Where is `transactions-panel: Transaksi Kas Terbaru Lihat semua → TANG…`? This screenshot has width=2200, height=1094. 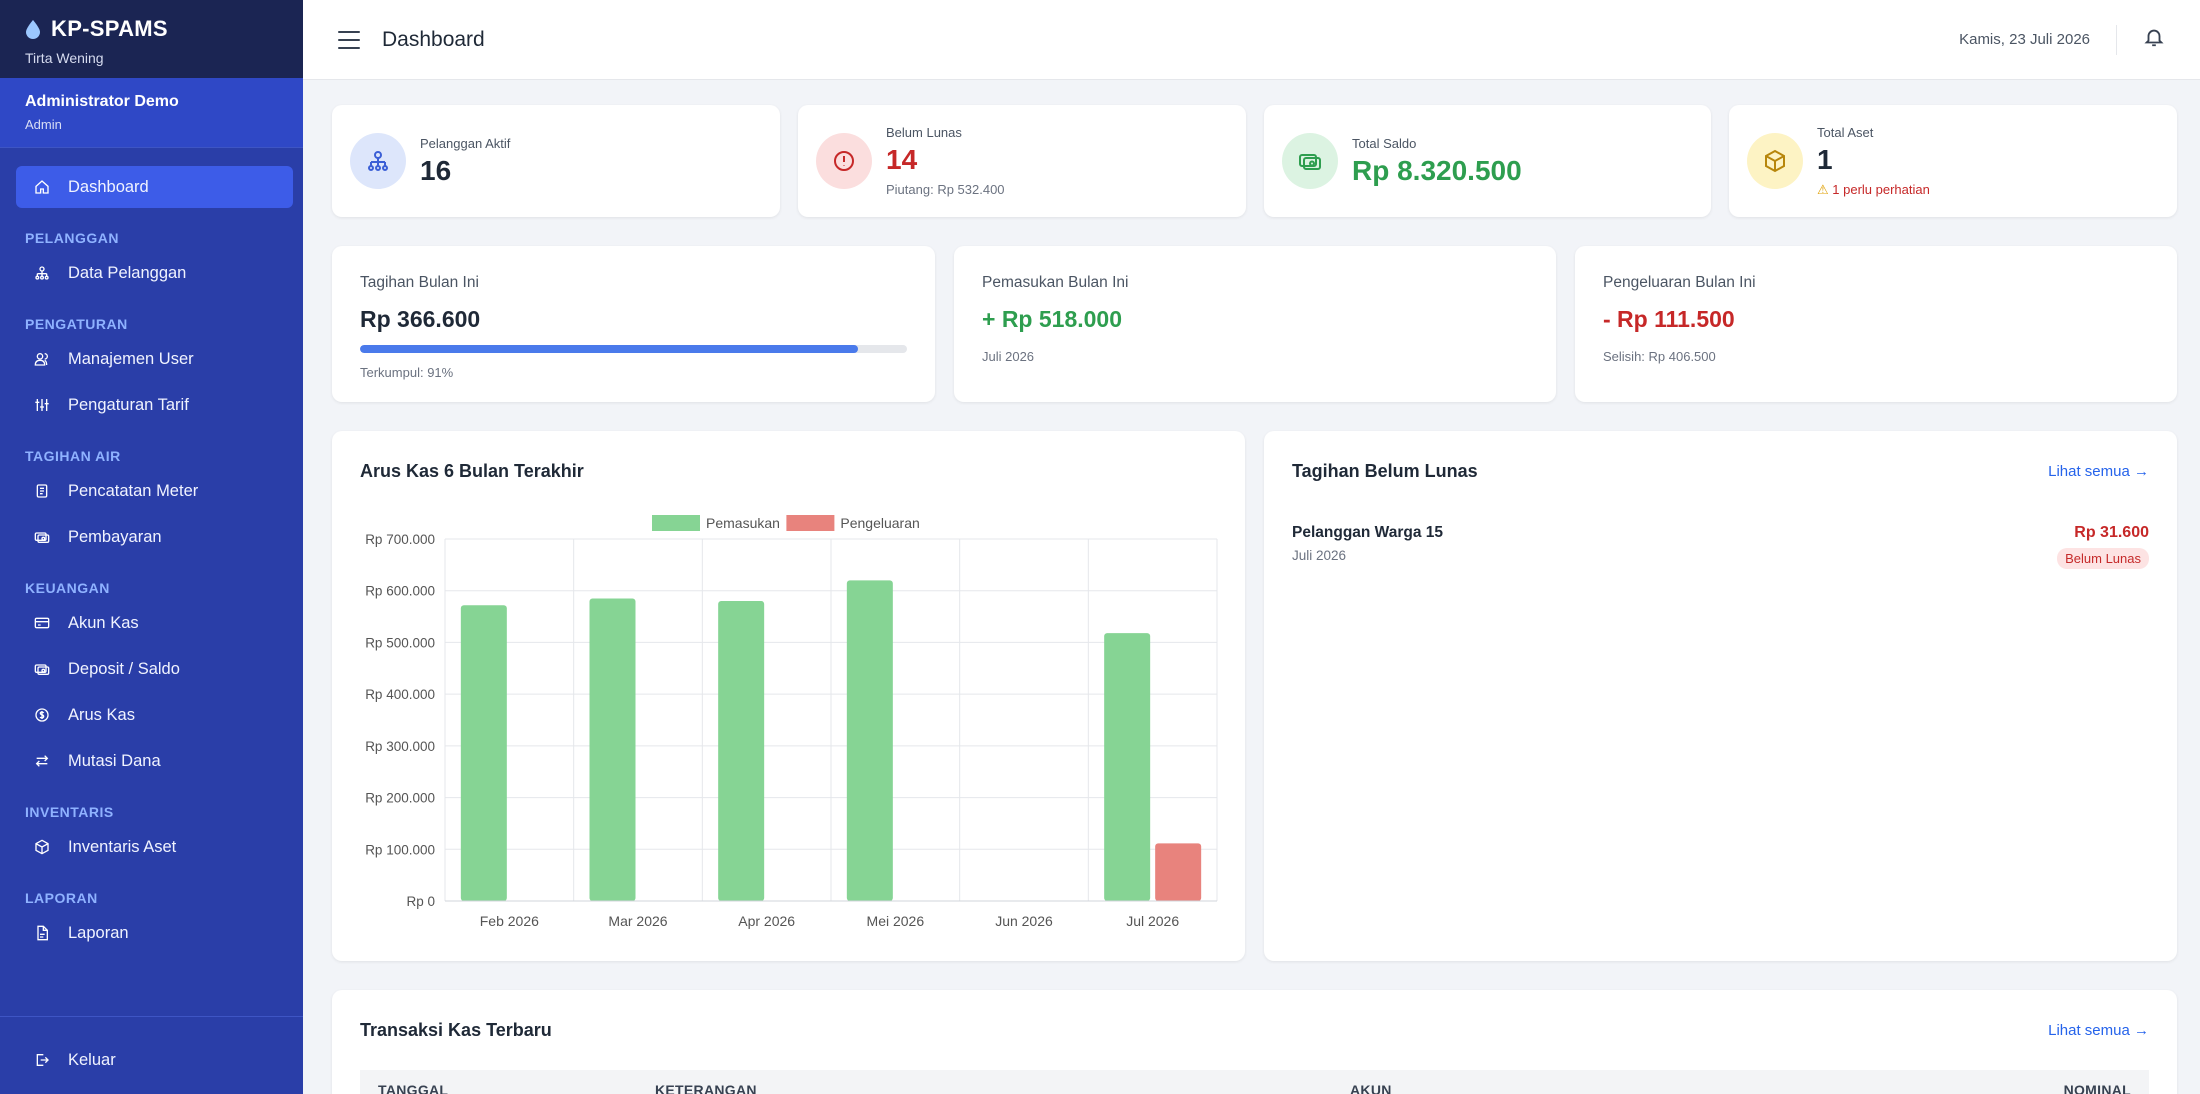
transactions-panel: Transaksi Kas Terbaru Lihat semua → TANG… is located at coordinates (1254, 1042).